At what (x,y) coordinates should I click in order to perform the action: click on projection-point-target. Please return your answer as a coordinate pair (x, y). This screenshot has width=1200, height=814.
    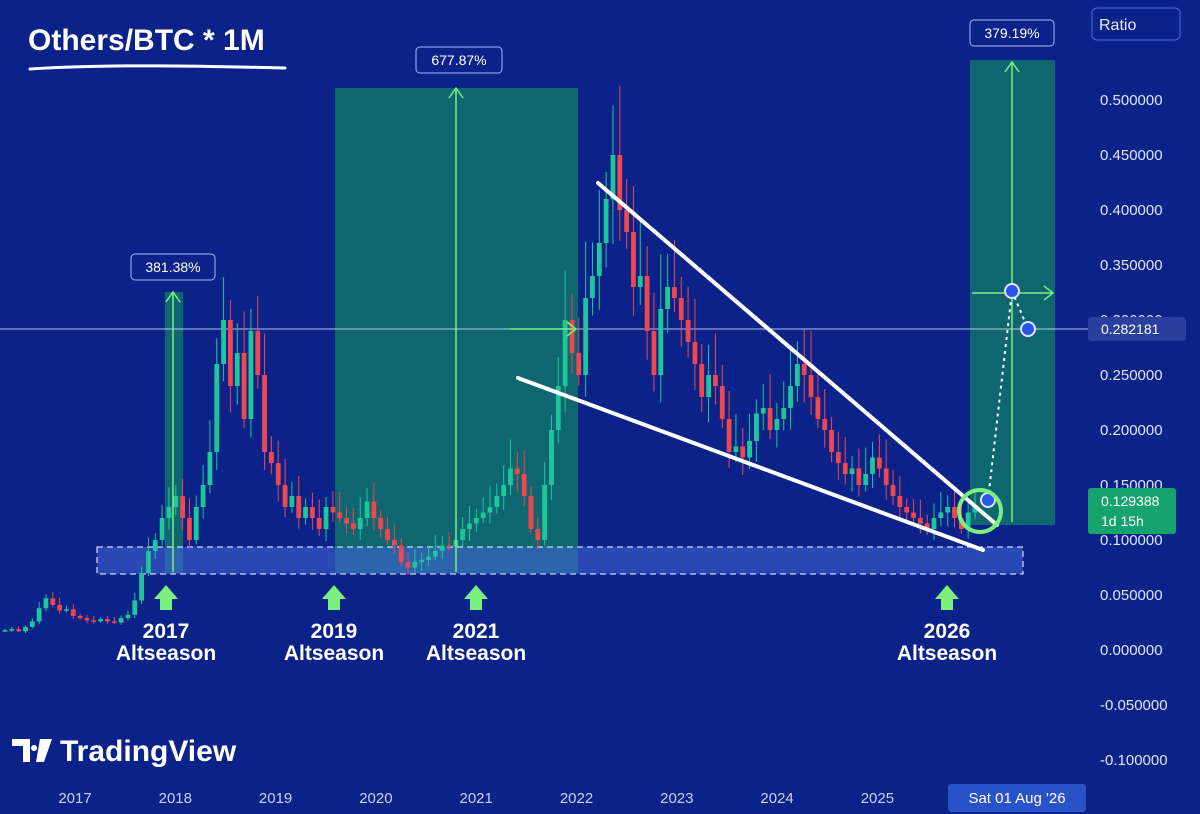
    Looking at the image, I should click on (1012, 291).